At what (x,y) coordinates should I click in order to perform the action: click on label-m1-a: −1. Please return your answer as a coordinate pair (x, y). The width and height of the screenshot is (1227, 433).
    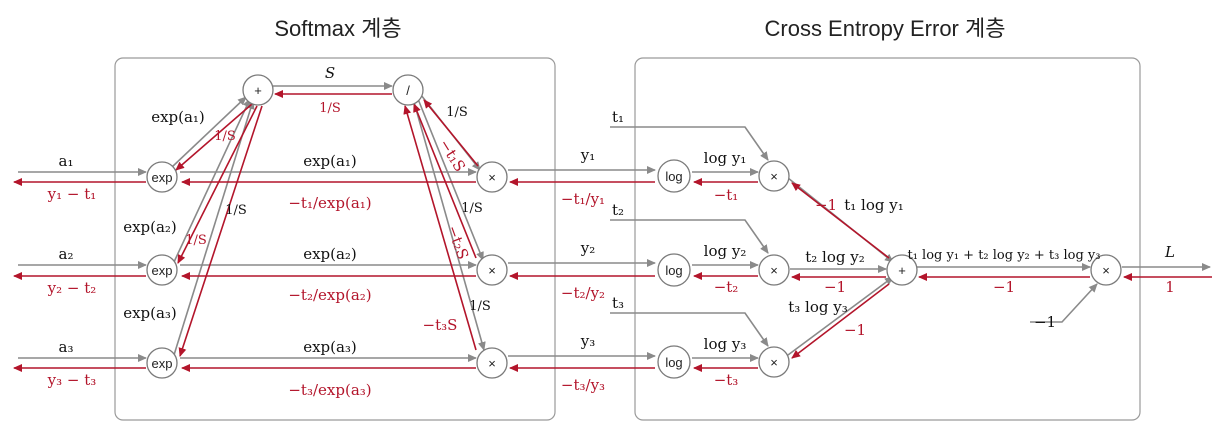
    Looking at the image, I should click on (826, 205).